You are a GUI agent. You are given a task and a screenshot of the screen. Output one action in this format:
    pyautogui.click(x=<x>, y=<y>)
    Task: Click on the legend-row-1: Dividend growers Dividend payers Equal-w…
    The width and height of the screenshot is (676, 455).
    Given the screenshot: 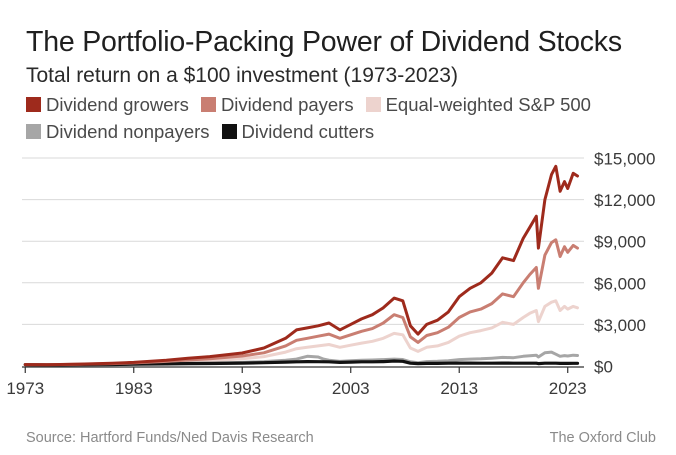 What is the action you would take?
    pyautogui.click(x=346, y=104)
    